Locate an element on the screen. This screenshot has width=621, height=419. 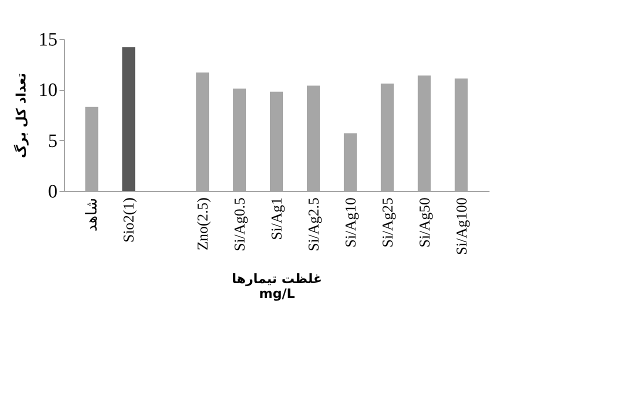
x-tick-label: Si/Ag10 is located at coordinates (351, 223).